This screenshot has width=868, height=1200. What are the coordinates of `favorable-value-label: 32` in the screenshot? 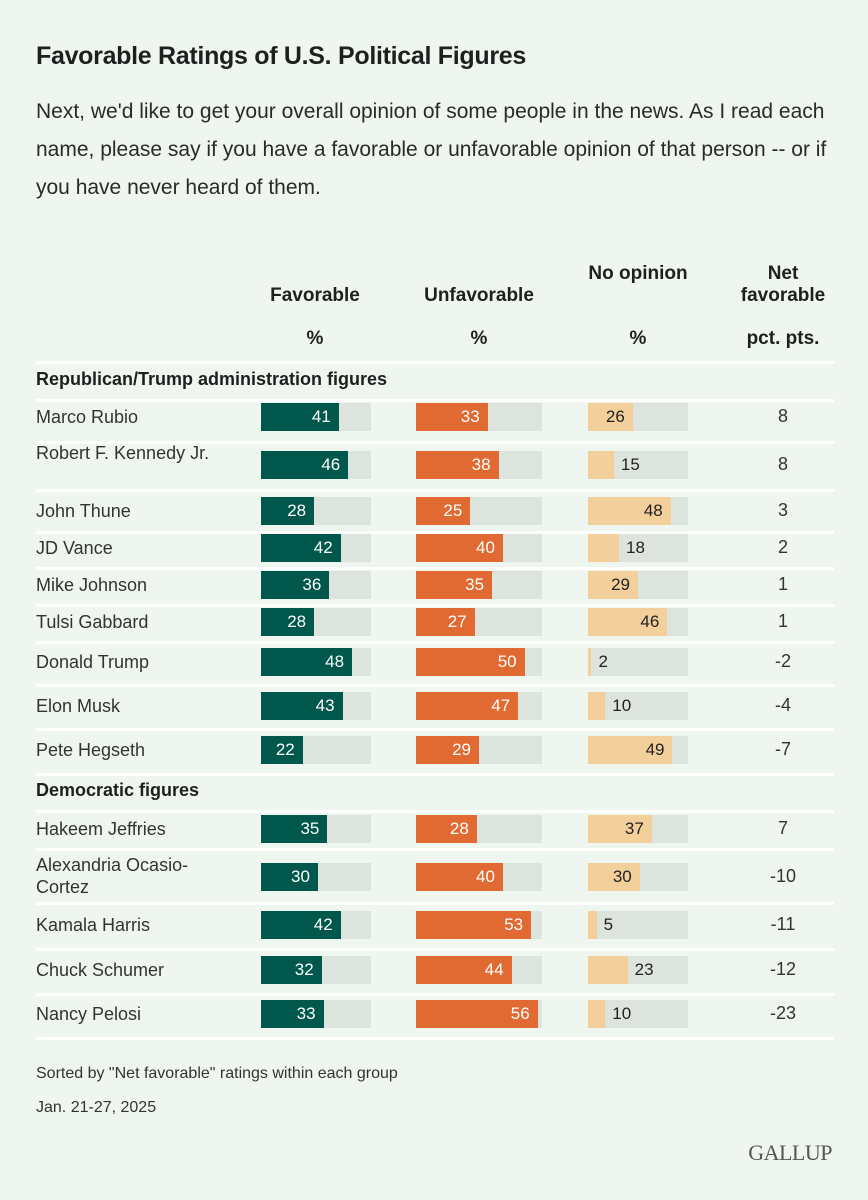 It's located at (304, 969).